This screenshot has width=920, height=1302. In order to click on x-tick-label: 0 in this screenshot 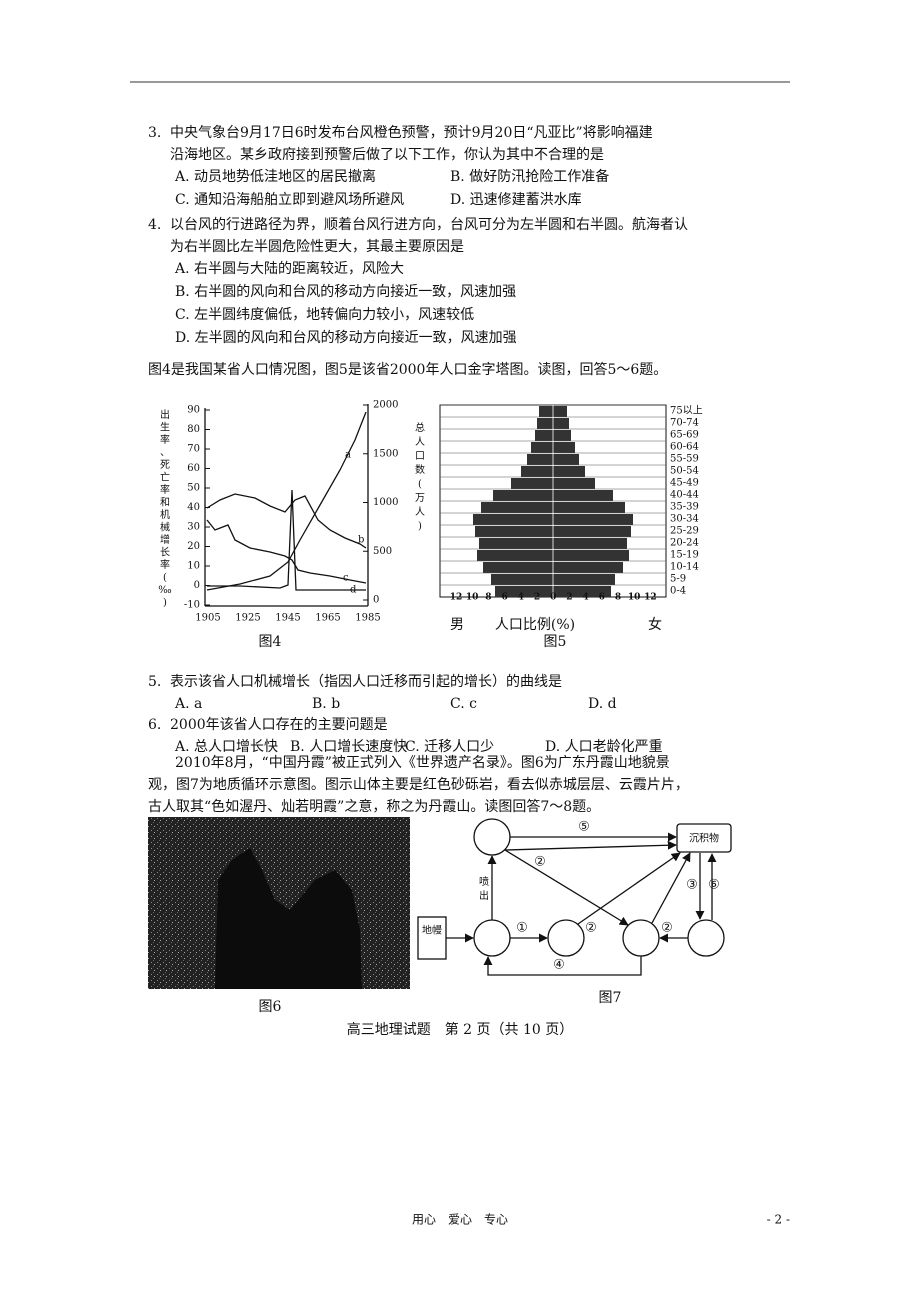, I will do `click(553, 598)`.